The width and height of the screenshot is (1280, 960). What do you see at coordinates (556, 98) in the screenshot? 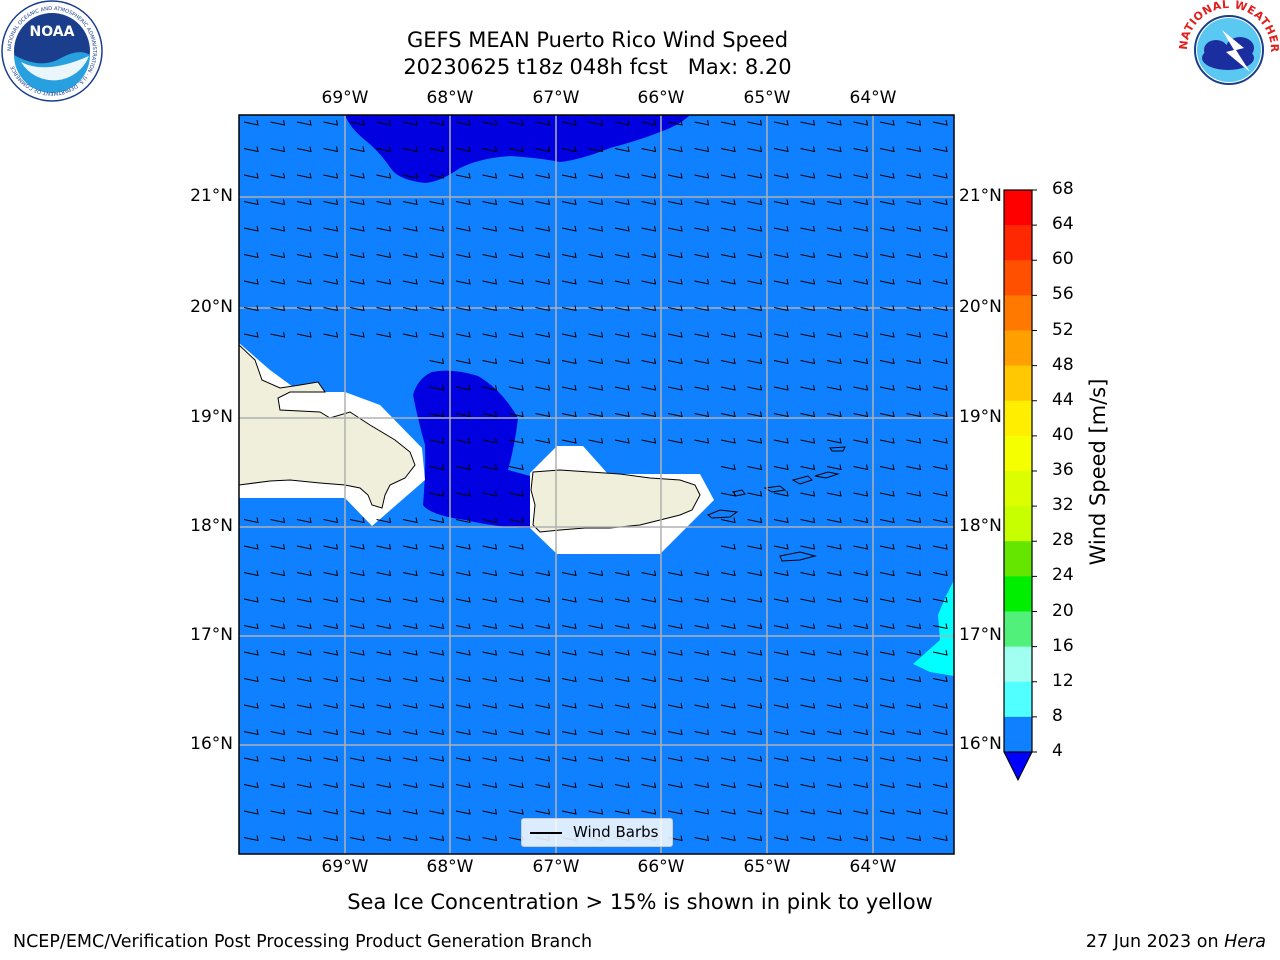
I see `lon-label-top: 67°W` at bounding box center [556, 98].